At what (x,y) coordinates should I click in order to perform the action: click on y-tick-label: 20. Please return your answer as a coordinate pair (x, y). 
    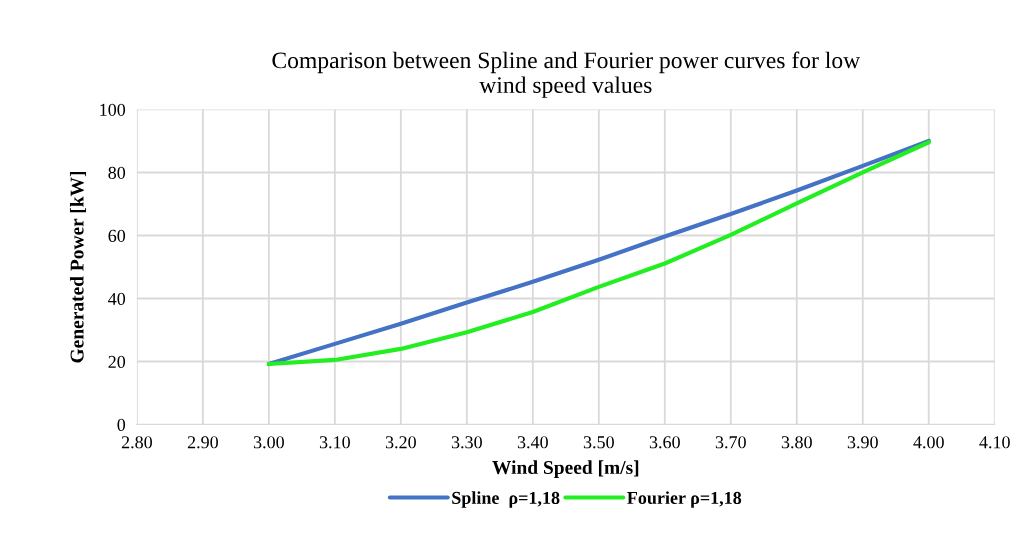
    Looking at the image, I should click on (117, 361).